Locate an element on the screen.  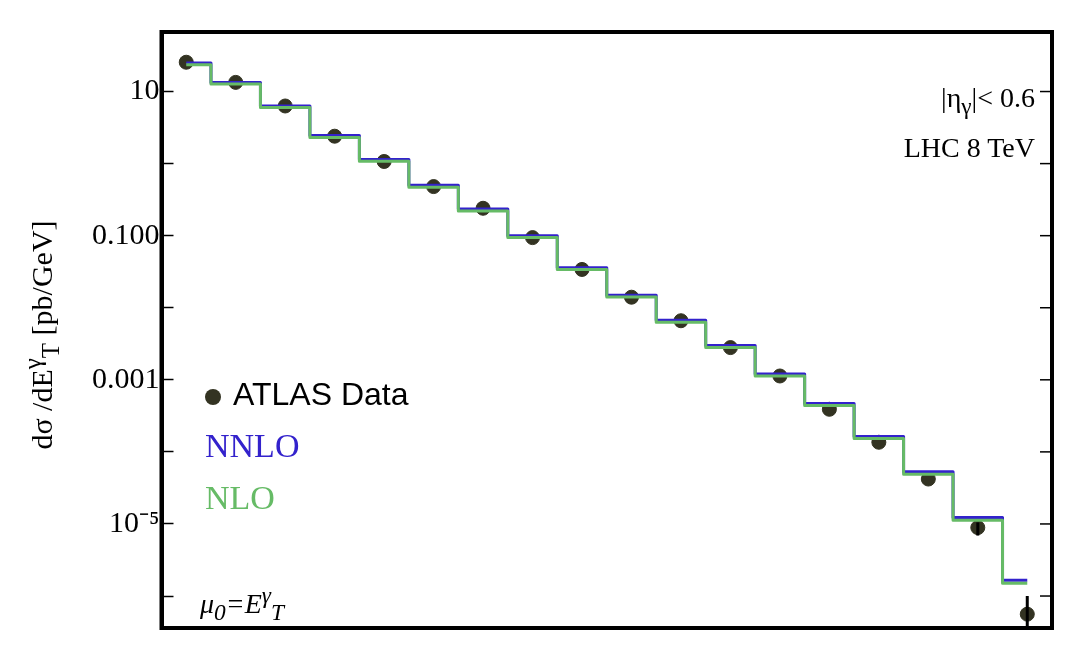
y-tick-label: 10 is located at coordinates (144, 89).